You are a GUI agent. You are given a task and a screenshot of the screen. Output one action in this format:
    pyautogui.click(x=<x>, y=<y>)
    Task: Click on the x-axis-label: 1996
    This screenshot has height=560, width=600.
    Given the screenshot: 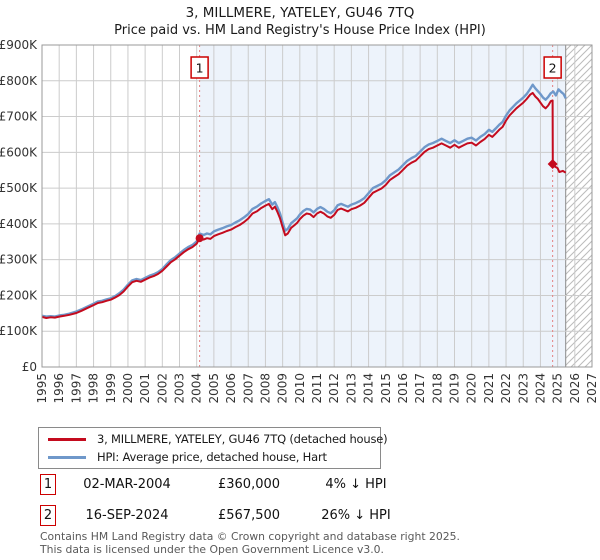 What is the action you would take?
    pyautogui.click(x=59, y=388)
    